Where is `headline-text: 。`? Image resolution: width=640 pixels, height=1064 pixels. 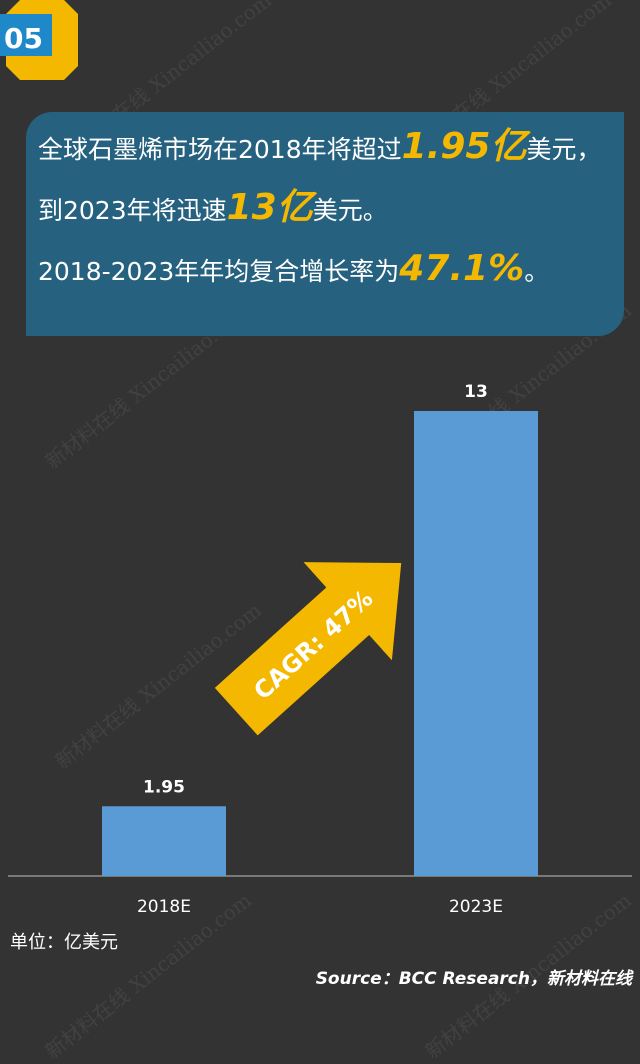
headline-text: 。 is located at coordinates (537, 271).